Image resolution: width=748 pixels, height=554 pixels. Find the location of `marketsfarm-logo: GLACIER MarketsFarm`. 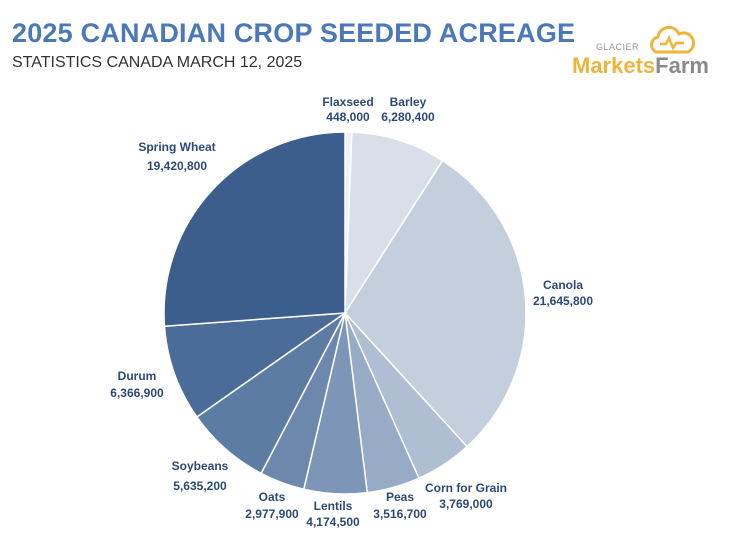

marketsfarm-logo: GLACIER MarketsFarm is located at coordinates (657, 56).